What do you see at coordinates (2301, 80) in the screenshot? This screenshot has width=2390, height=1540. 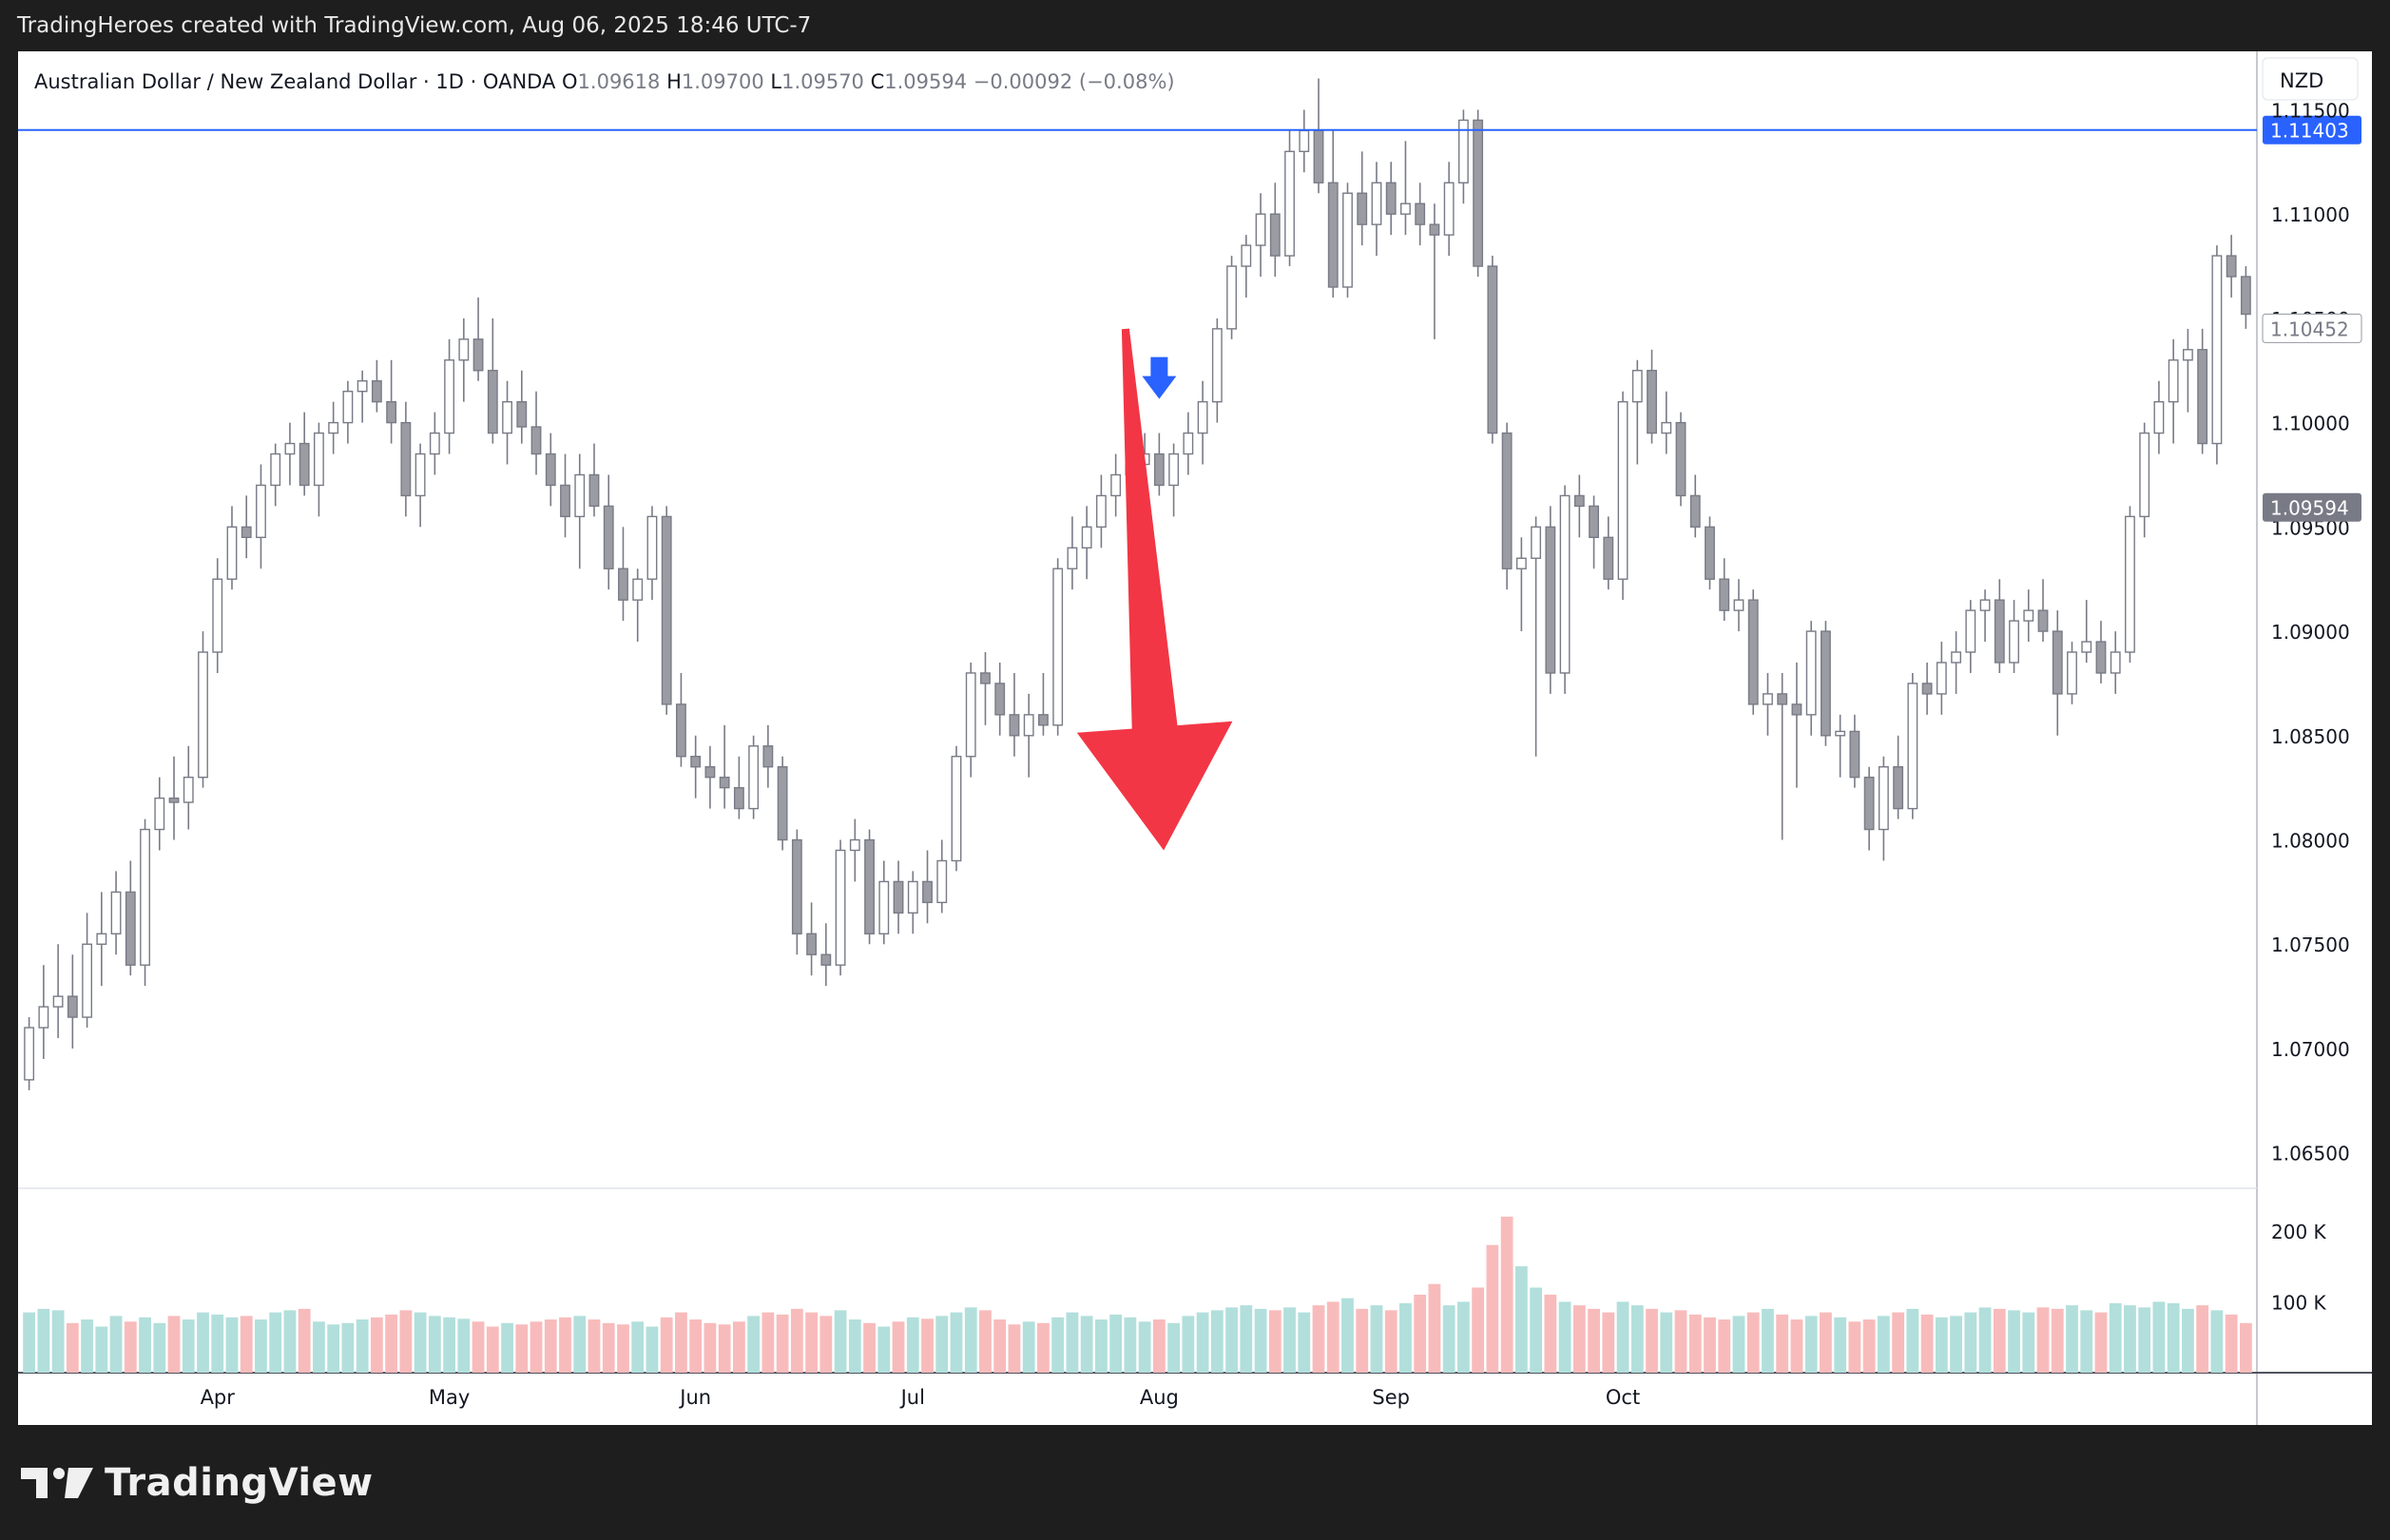 I see `currency-label: NZD` at bounding box center [2301, 80].